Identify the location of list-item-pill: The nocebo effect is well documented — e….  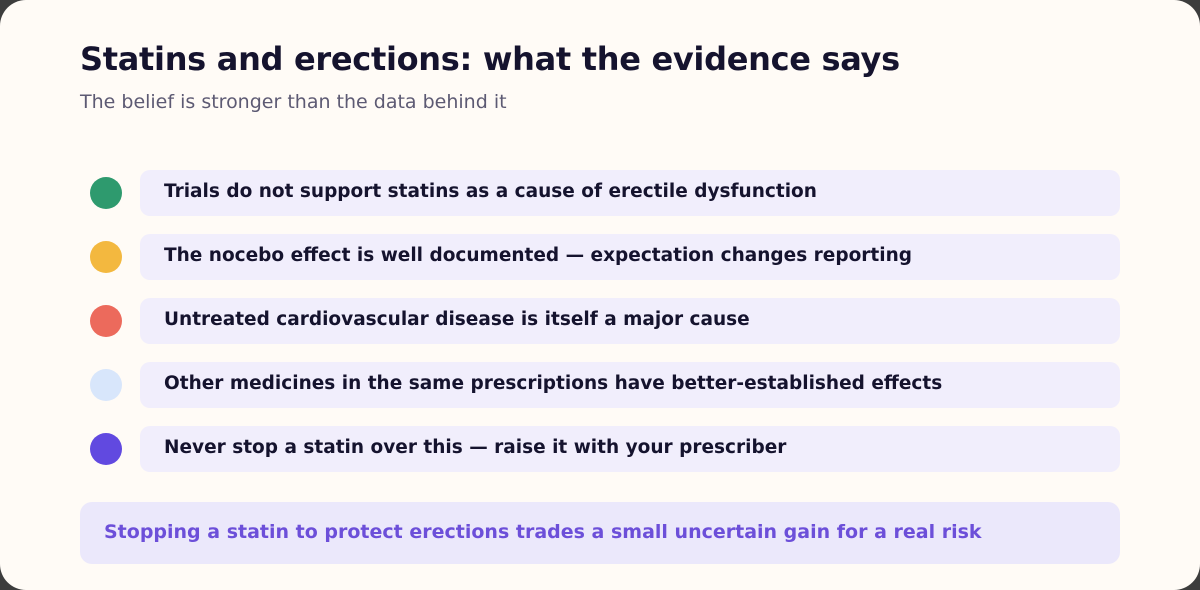
(630, 257).